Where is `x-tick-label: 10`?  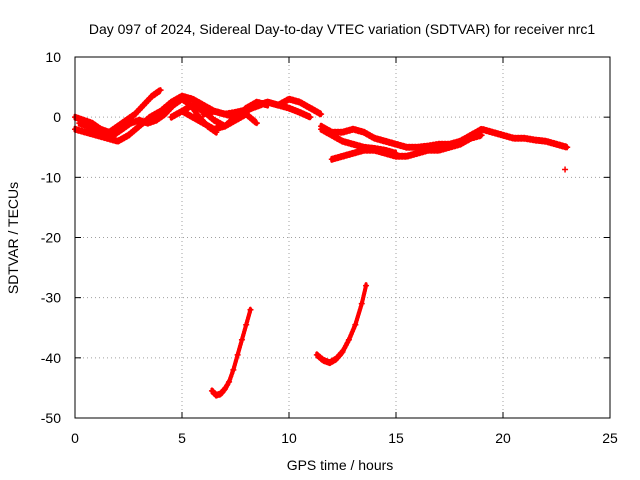
x-tick-label: 10 is located at coordinates (289, 438).